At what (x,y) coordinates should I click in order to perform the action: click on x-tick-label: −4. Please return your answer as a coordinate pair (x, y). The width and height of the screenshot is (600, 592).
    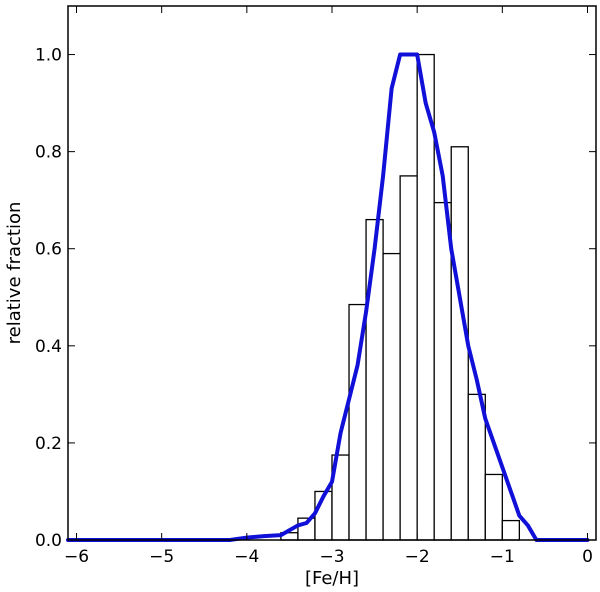
    Looking at the image, I should click on (246, 557).